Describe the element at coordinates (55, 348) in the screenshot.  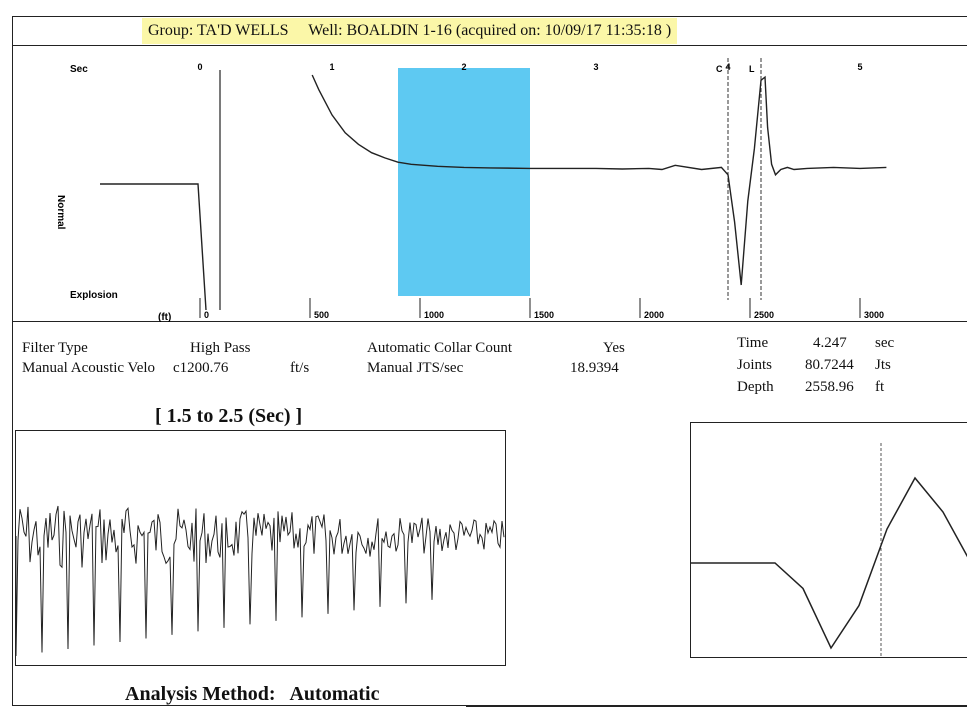
I see `filter-type-label: Filter Type` at that location.